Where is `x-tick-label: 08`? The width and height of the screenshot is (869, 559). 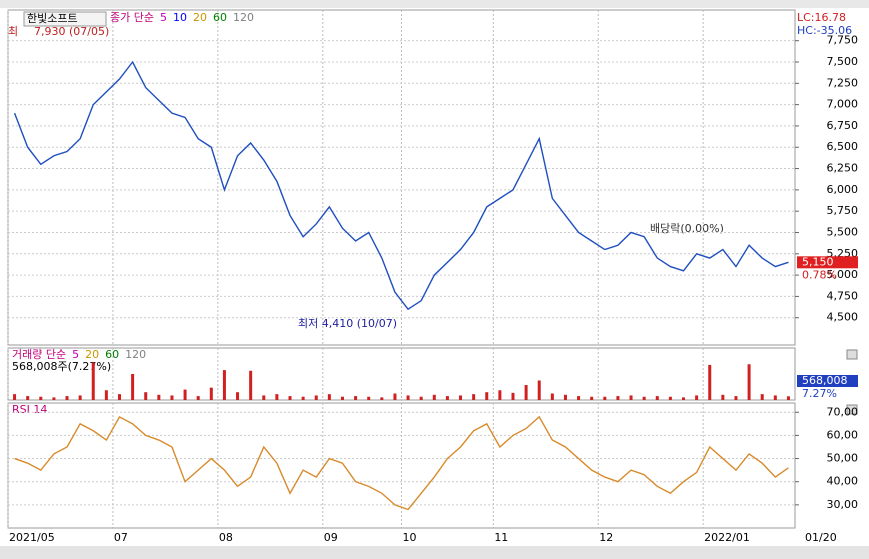
x-tick-label: 08 is located at coordinates (226, 537).